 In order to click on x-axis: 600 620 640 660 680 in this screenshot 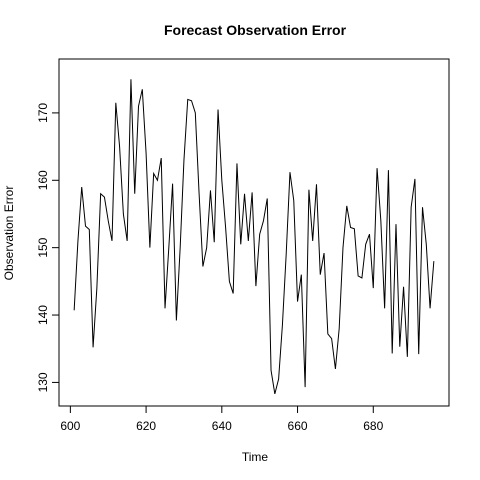, I will do `click(222, 419)`.